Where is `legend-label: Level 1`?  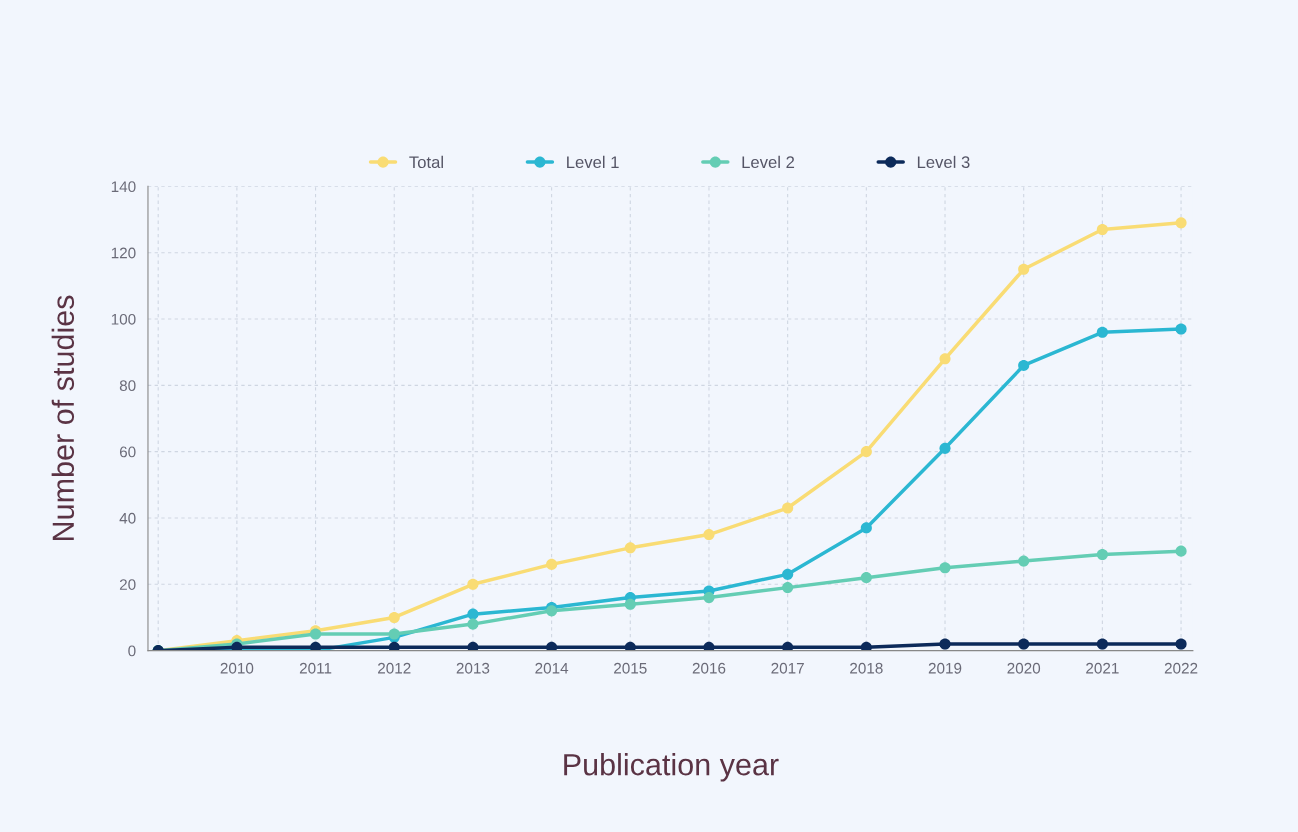
legend-label: Level 1 is located at coordinates (593, 162).